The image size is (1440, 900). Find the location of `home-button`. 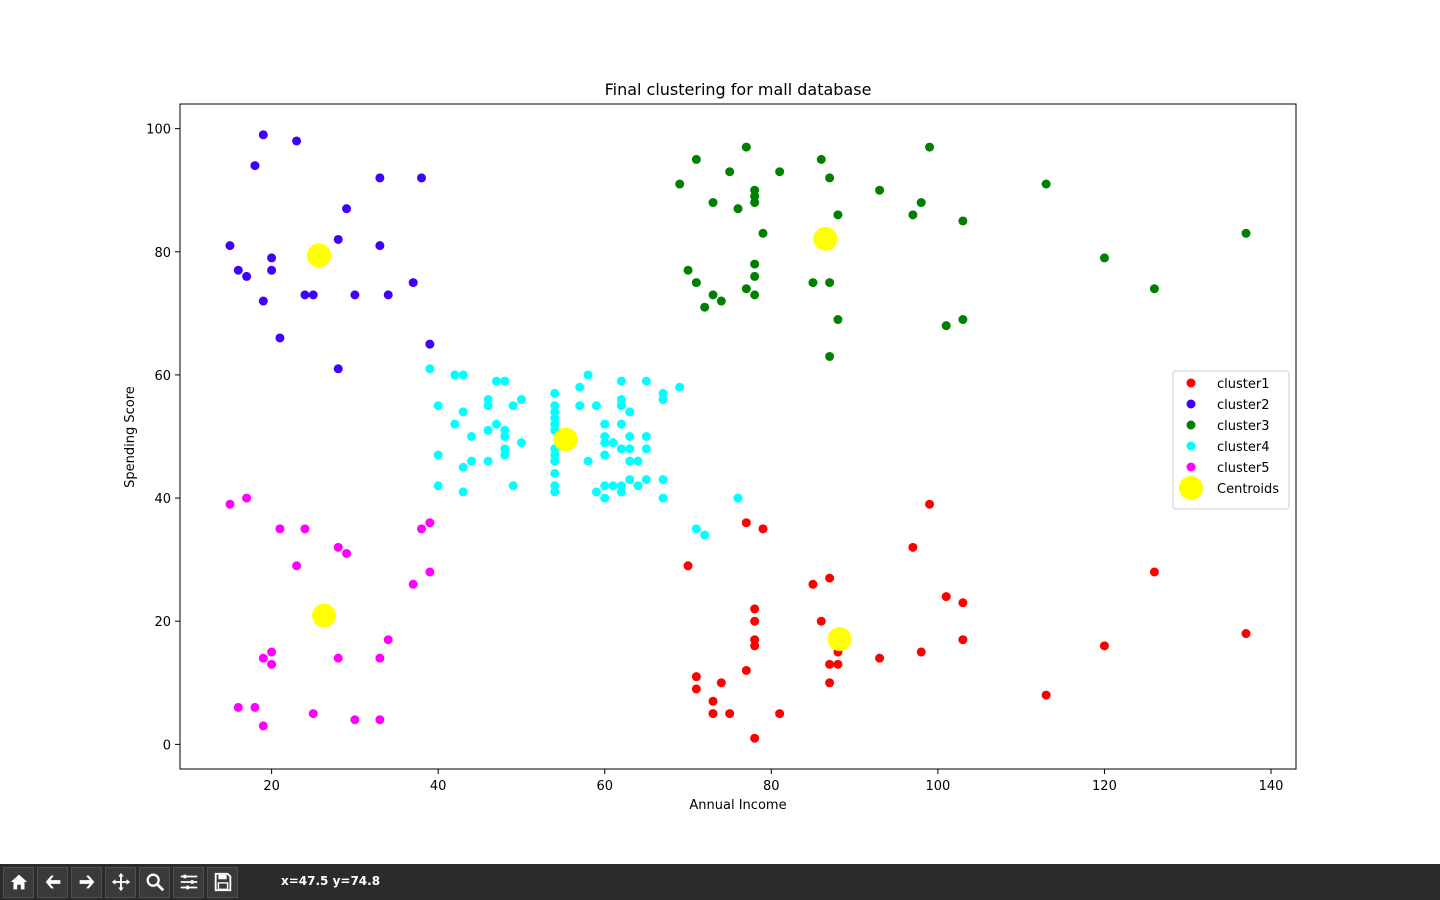

home-button is located at coordinates (18, 882).